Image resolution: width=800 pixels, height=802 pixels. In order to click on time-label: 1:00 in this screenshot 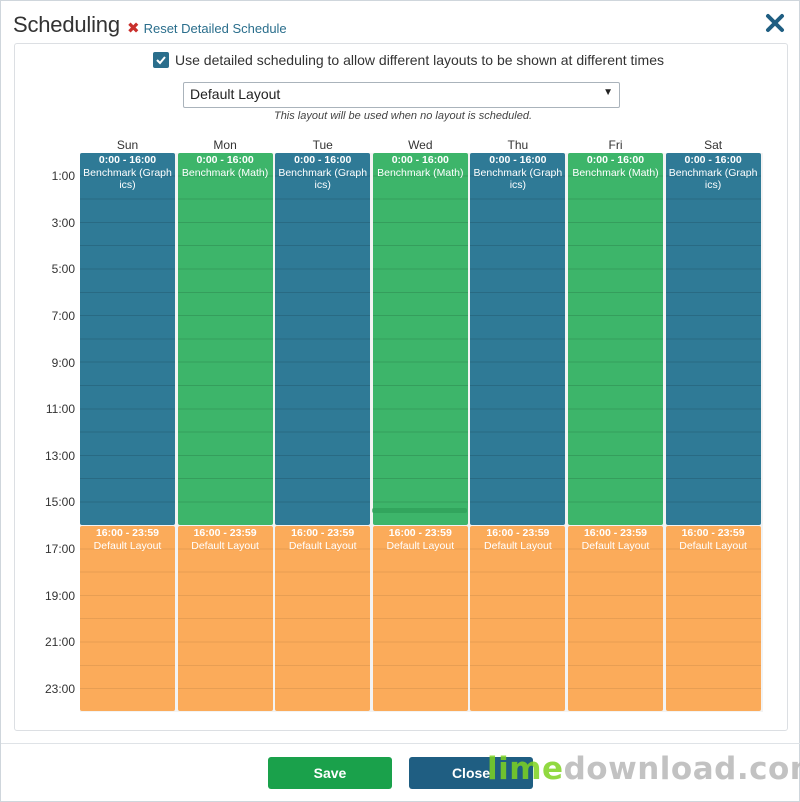, I will do `click(63, 176)`.